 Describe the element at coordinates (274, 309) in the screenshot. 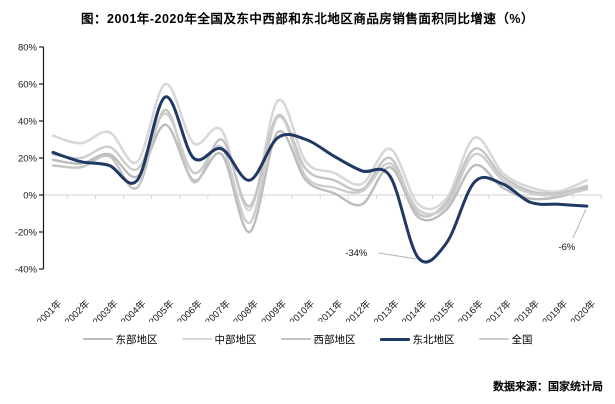

I see `x-tick-label: 2009年` at that location.